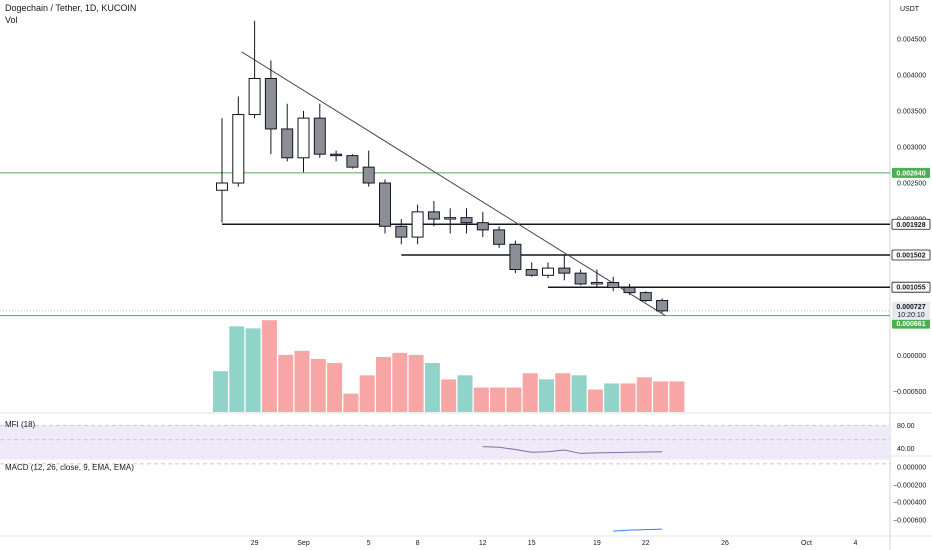  I want to click on time-tick-label: 12, so click(483, 543).